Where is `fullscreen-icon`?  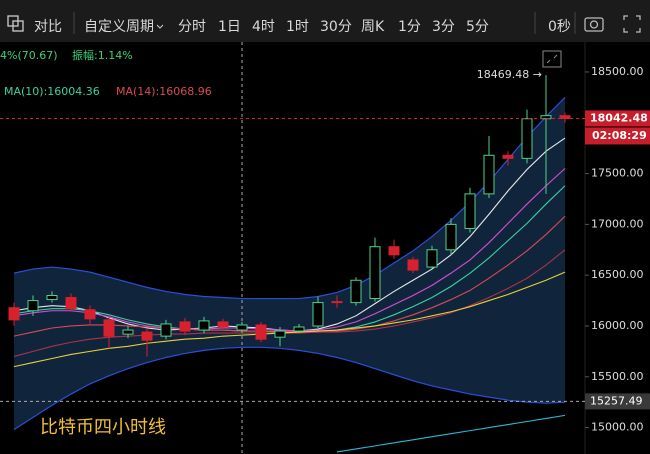 fullscreen-icon is located at coordinates (632, 24).